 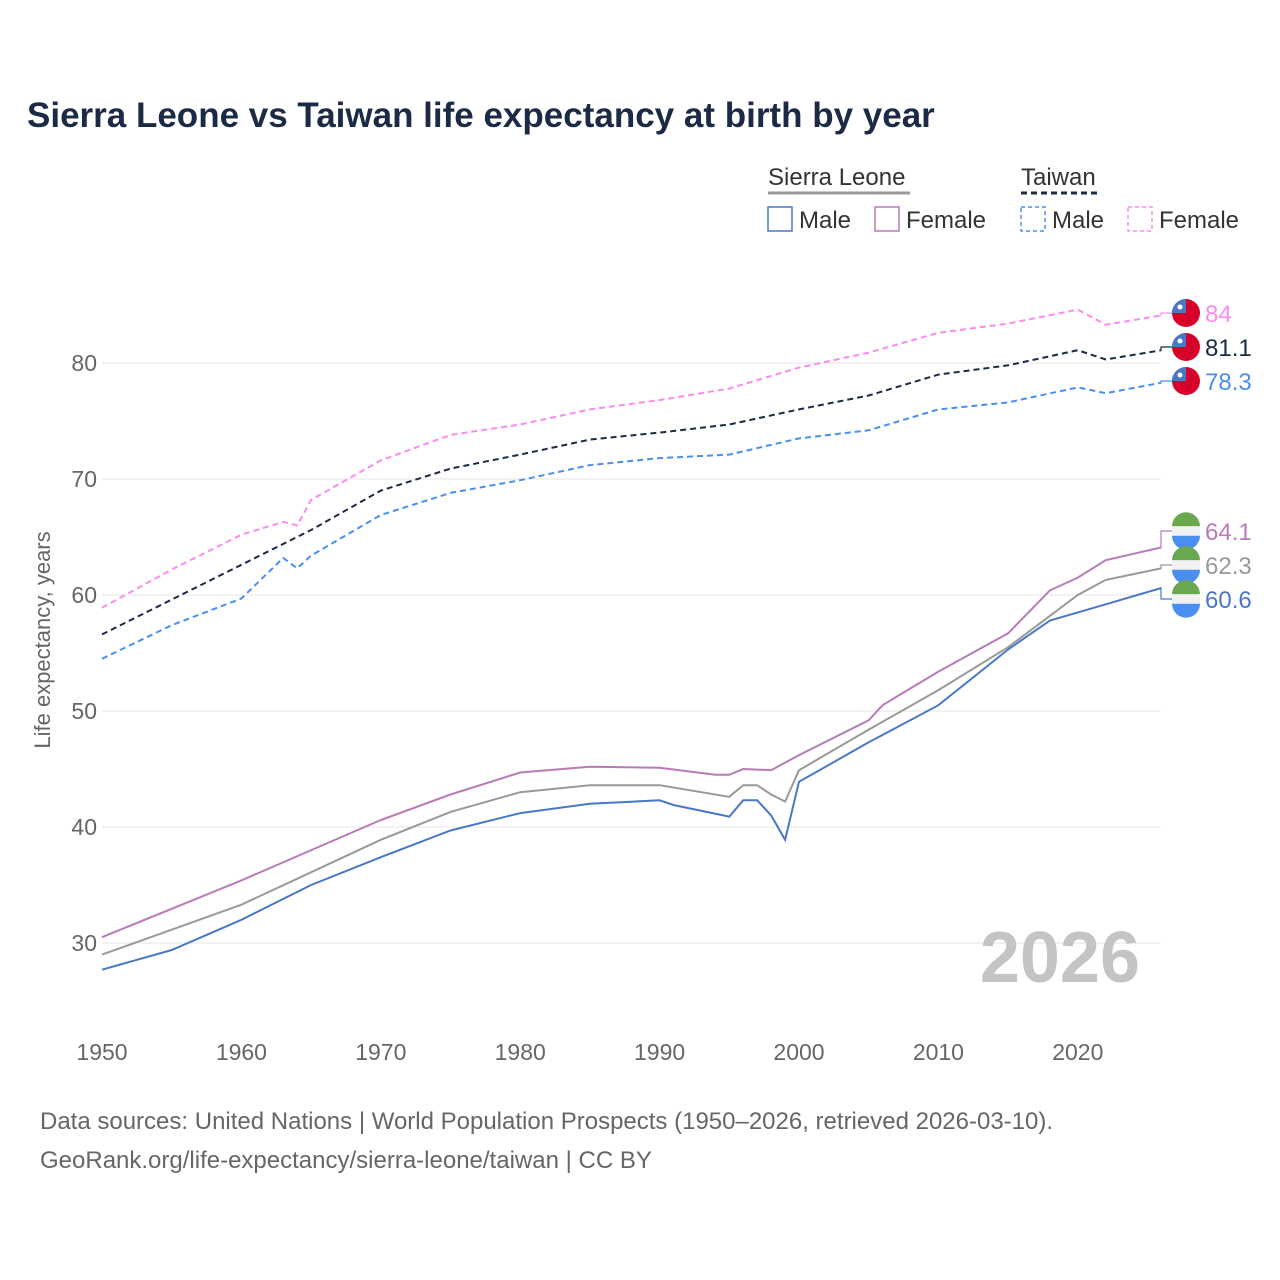 What do you see at coordinates (836, 177) in the screenshot?
I see `legend-group-title: Sierra Leone` at bounding box center [836, 177].